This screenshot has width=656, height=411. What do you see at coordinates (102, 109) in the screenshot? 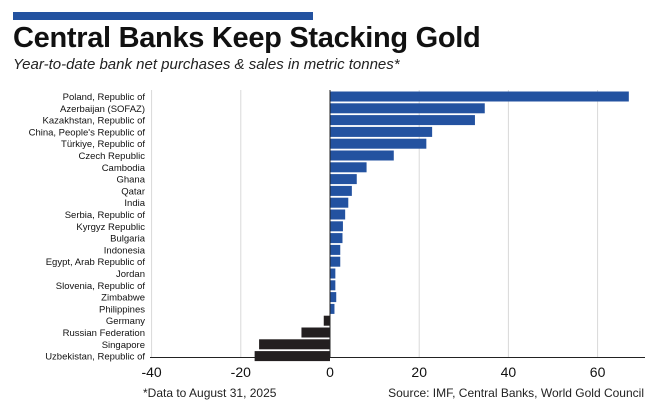
I see `category-label: Azerbaijan (SOFAZ)` at bounding box center [102, 109].